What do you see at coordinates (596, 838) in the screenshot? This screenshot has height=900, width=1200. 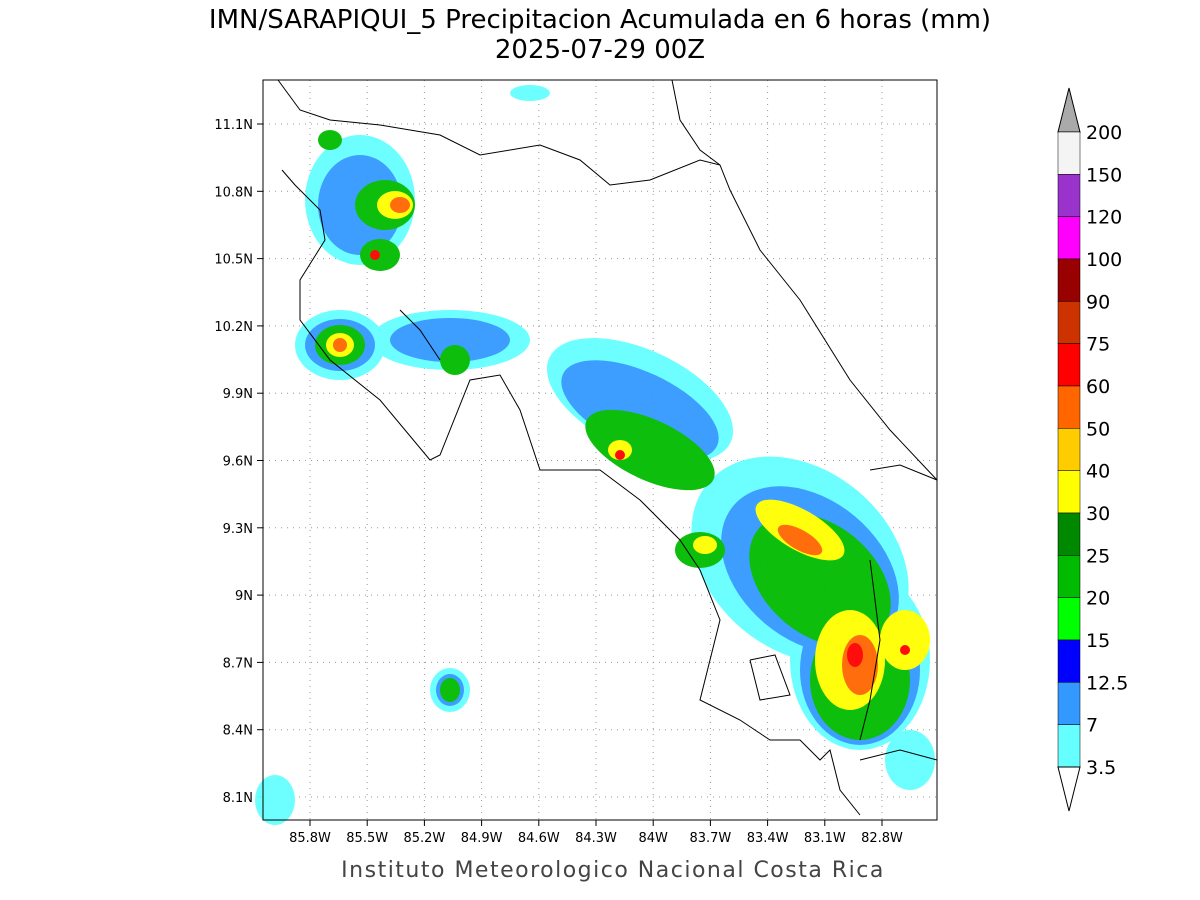 I see `lon-tick-label: 84.3W` at bounding box center [596, 838].